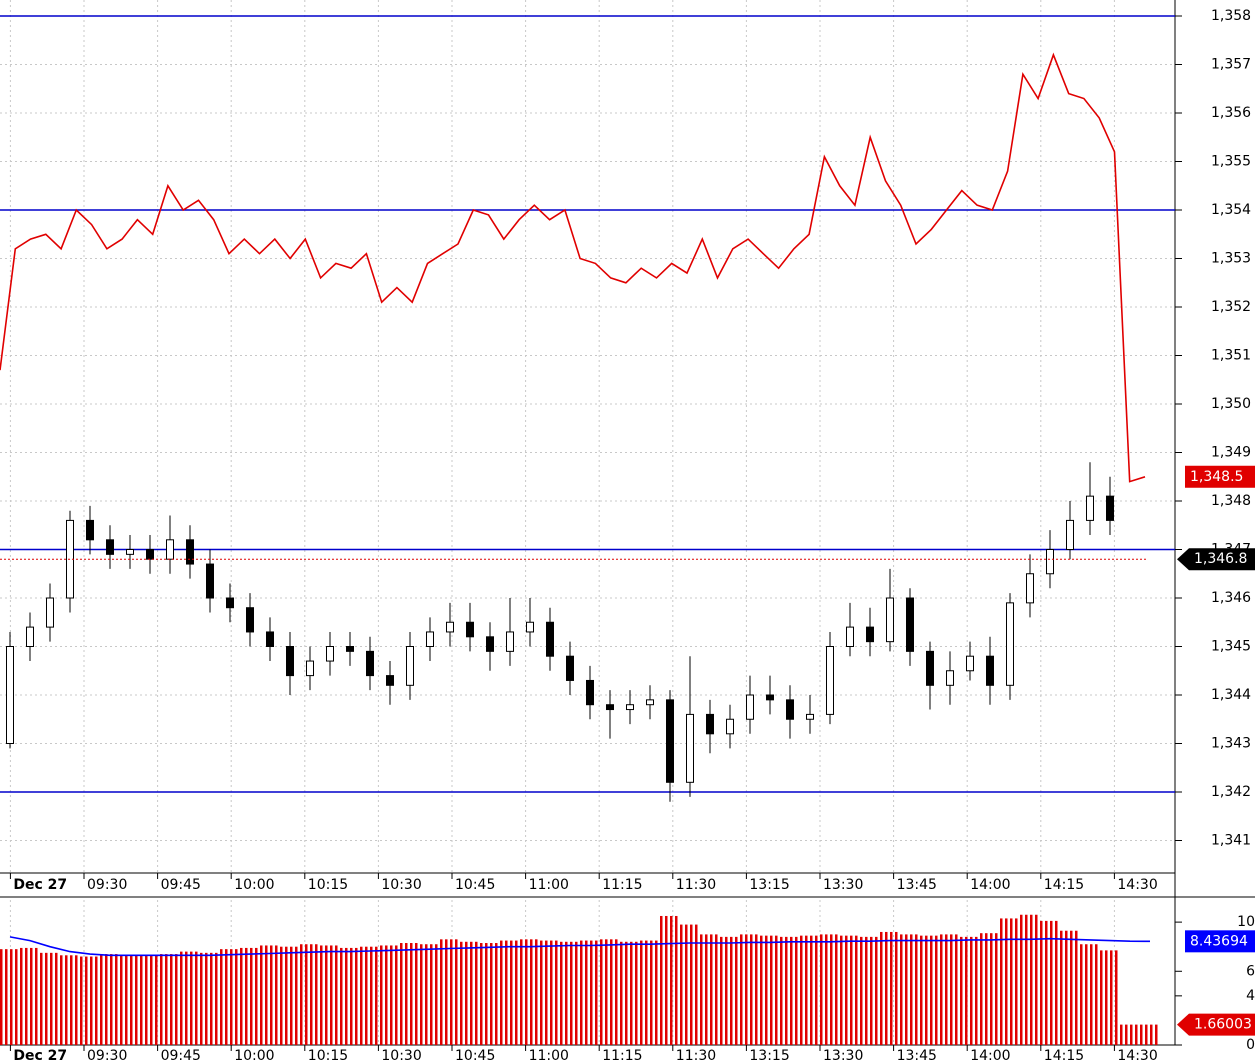  What do you see at coordinates (1231, 65) in the screenshot?
I see `y-tick-label: 1,357` at bounding box center [1231, 65].